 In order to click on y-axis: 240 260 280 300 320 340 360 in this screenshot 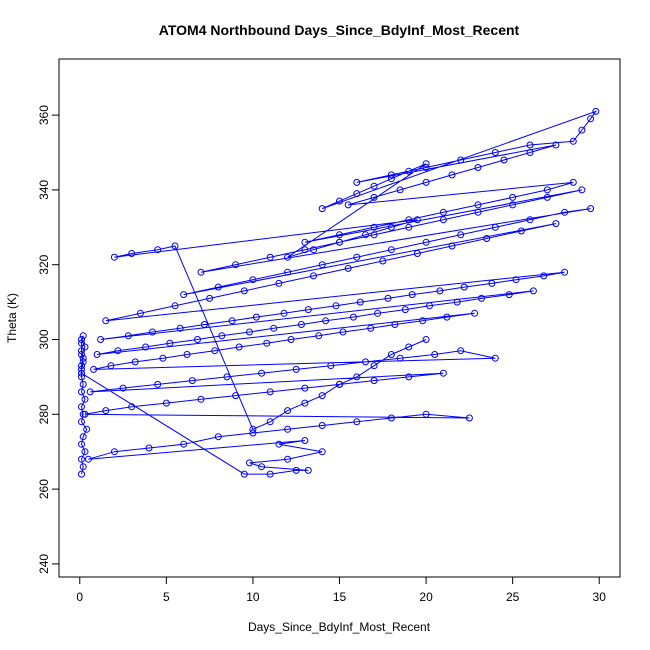, I will do `click(48, 339)`.